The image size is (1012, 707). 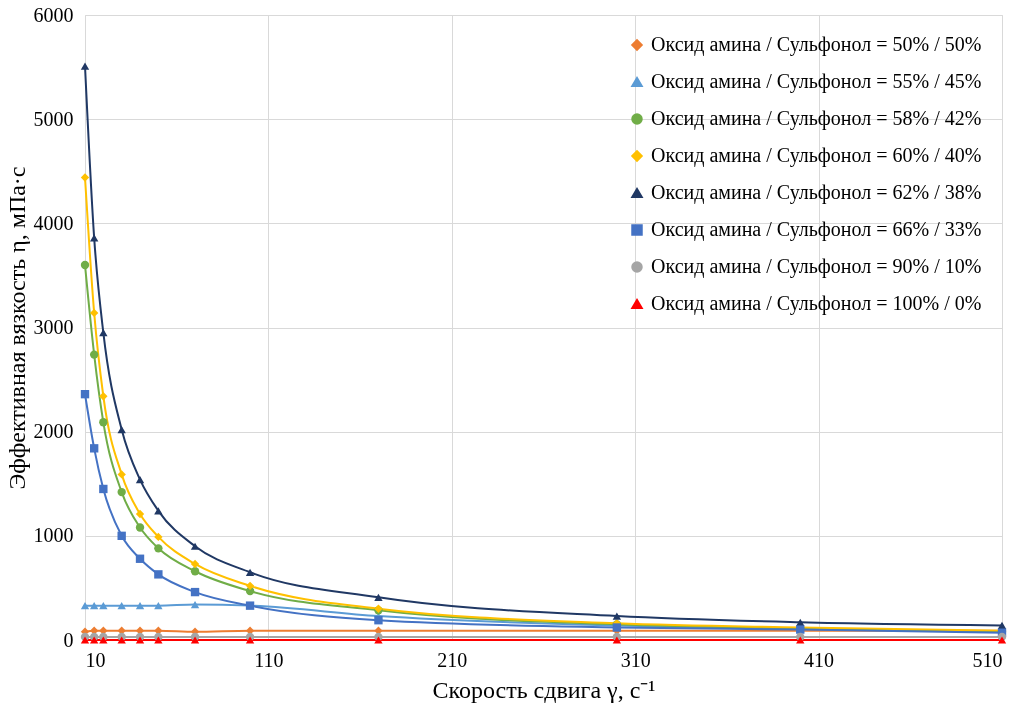 What do you see at coordinates (16, 328) in the screenshot?
I see `y-axis-title: Эффективная вязкость η, мПа·с` at bounding box center [16, 328].